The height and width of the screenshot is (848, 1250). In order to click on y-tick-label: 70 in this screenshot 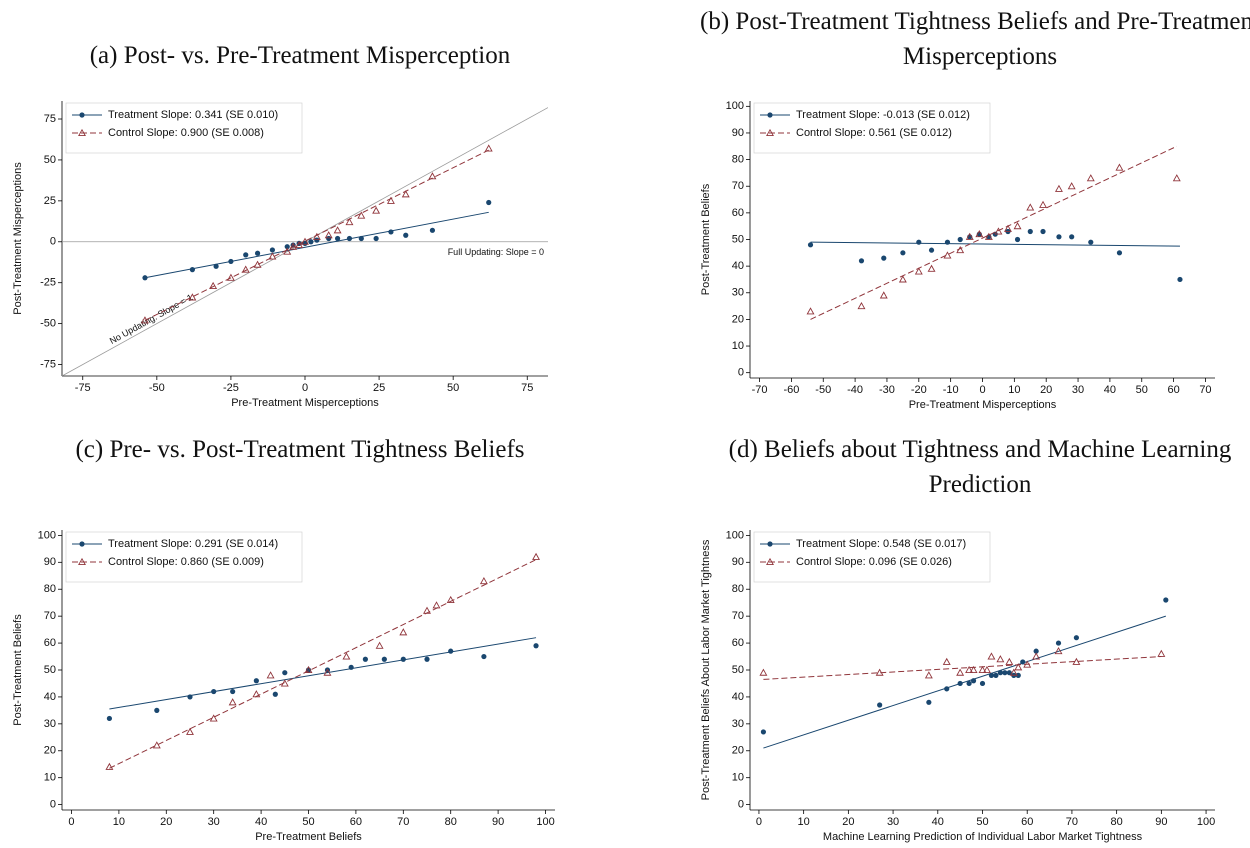, I will do `click(738, 616)`.